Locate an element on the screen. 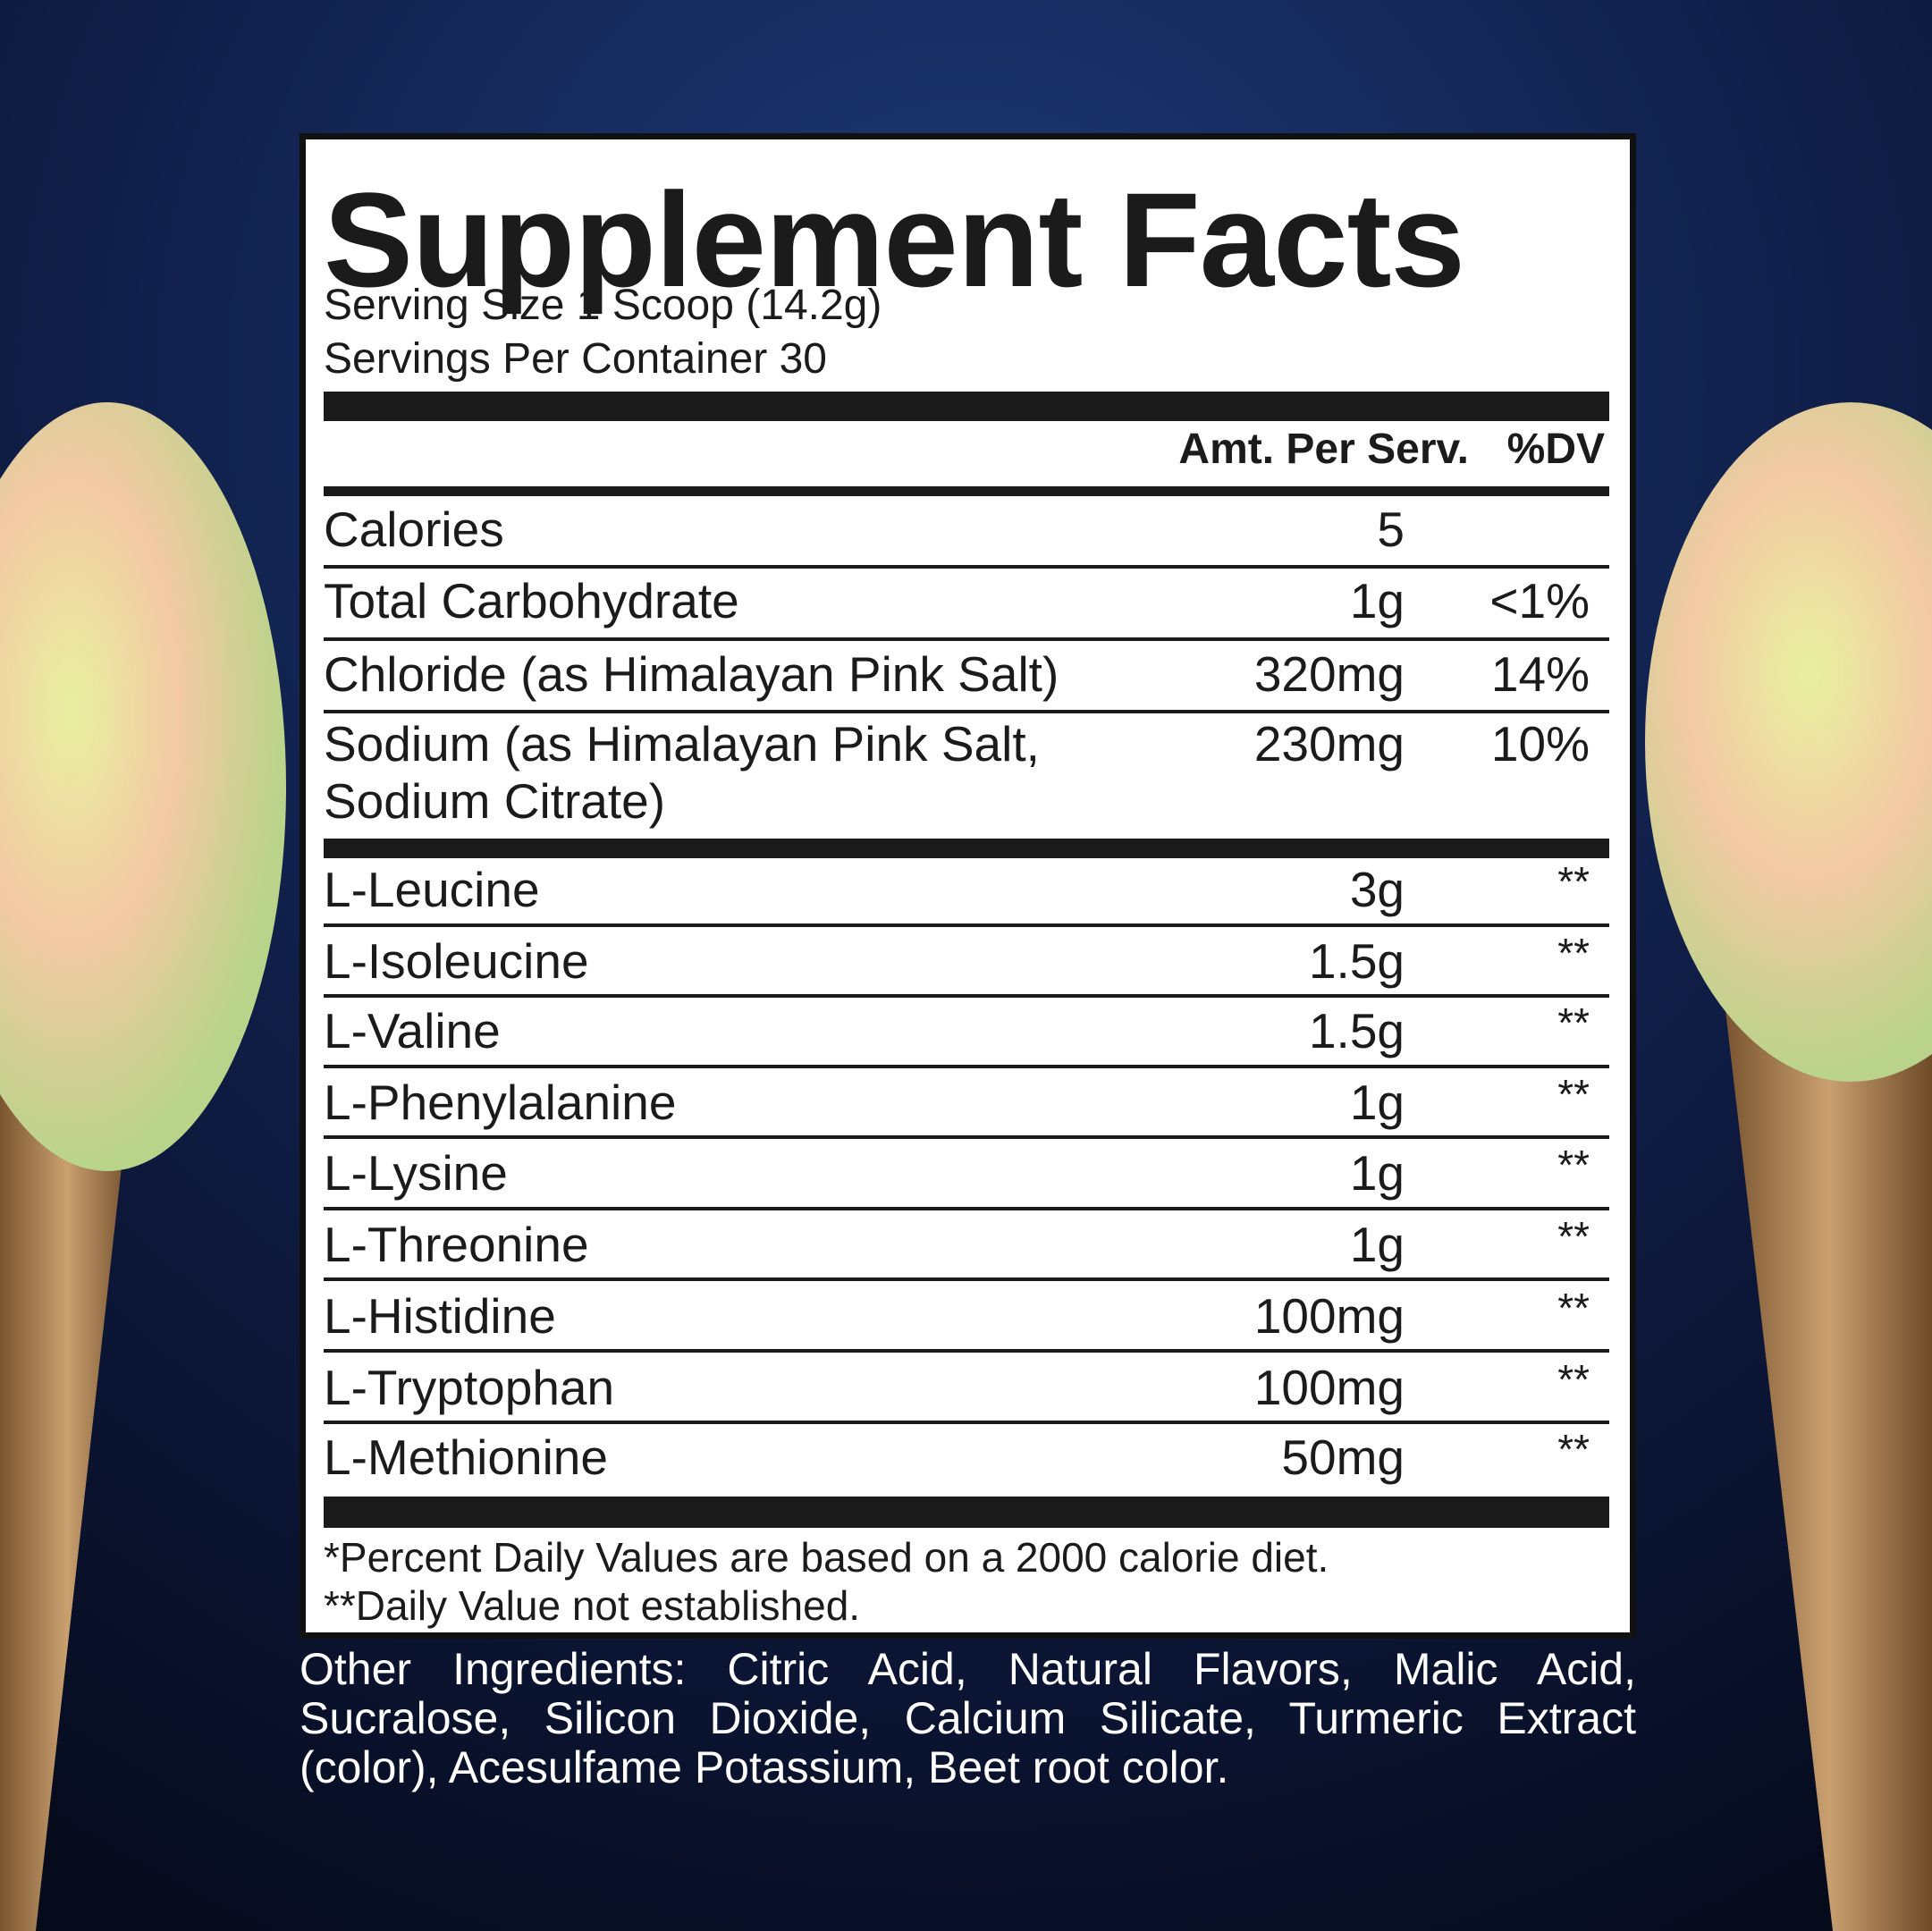  row-name: Total Carbohydrate is located at coordinates (531, 600).